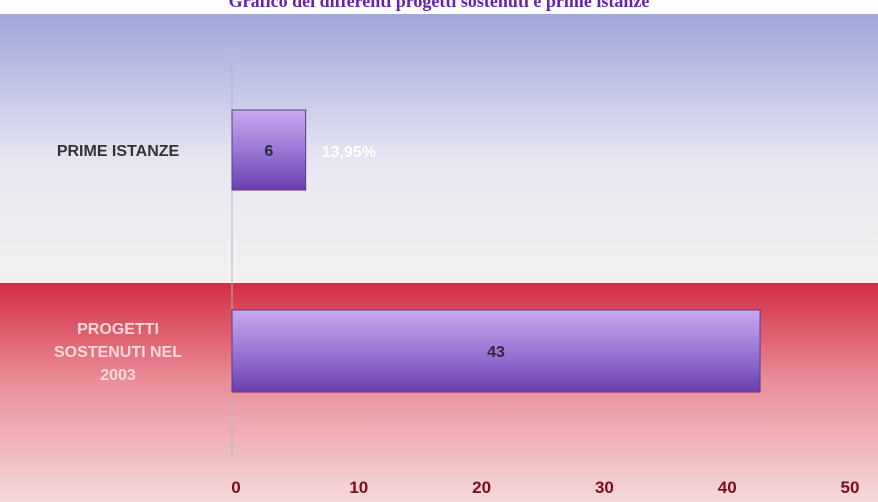 The width and height of the screenshot is (878, 502). I want to click on x-tick-label: 20, so click(481, 487).